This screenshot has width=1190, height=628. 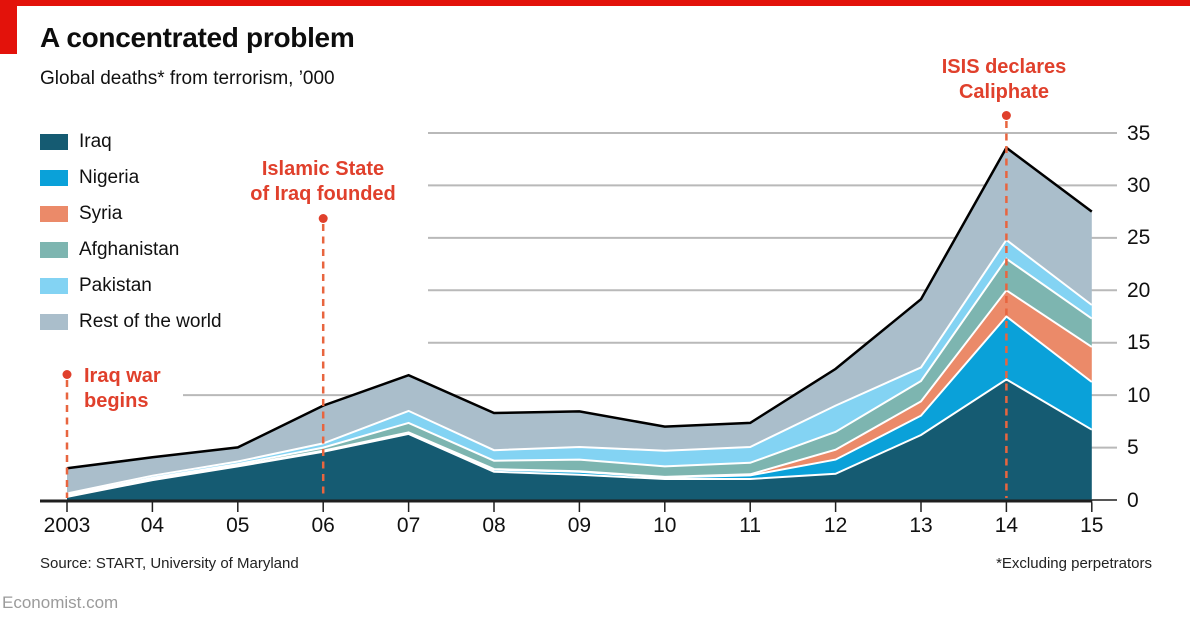 I want to click on x-axis-label-12: 12, so click(x=835, y=525).